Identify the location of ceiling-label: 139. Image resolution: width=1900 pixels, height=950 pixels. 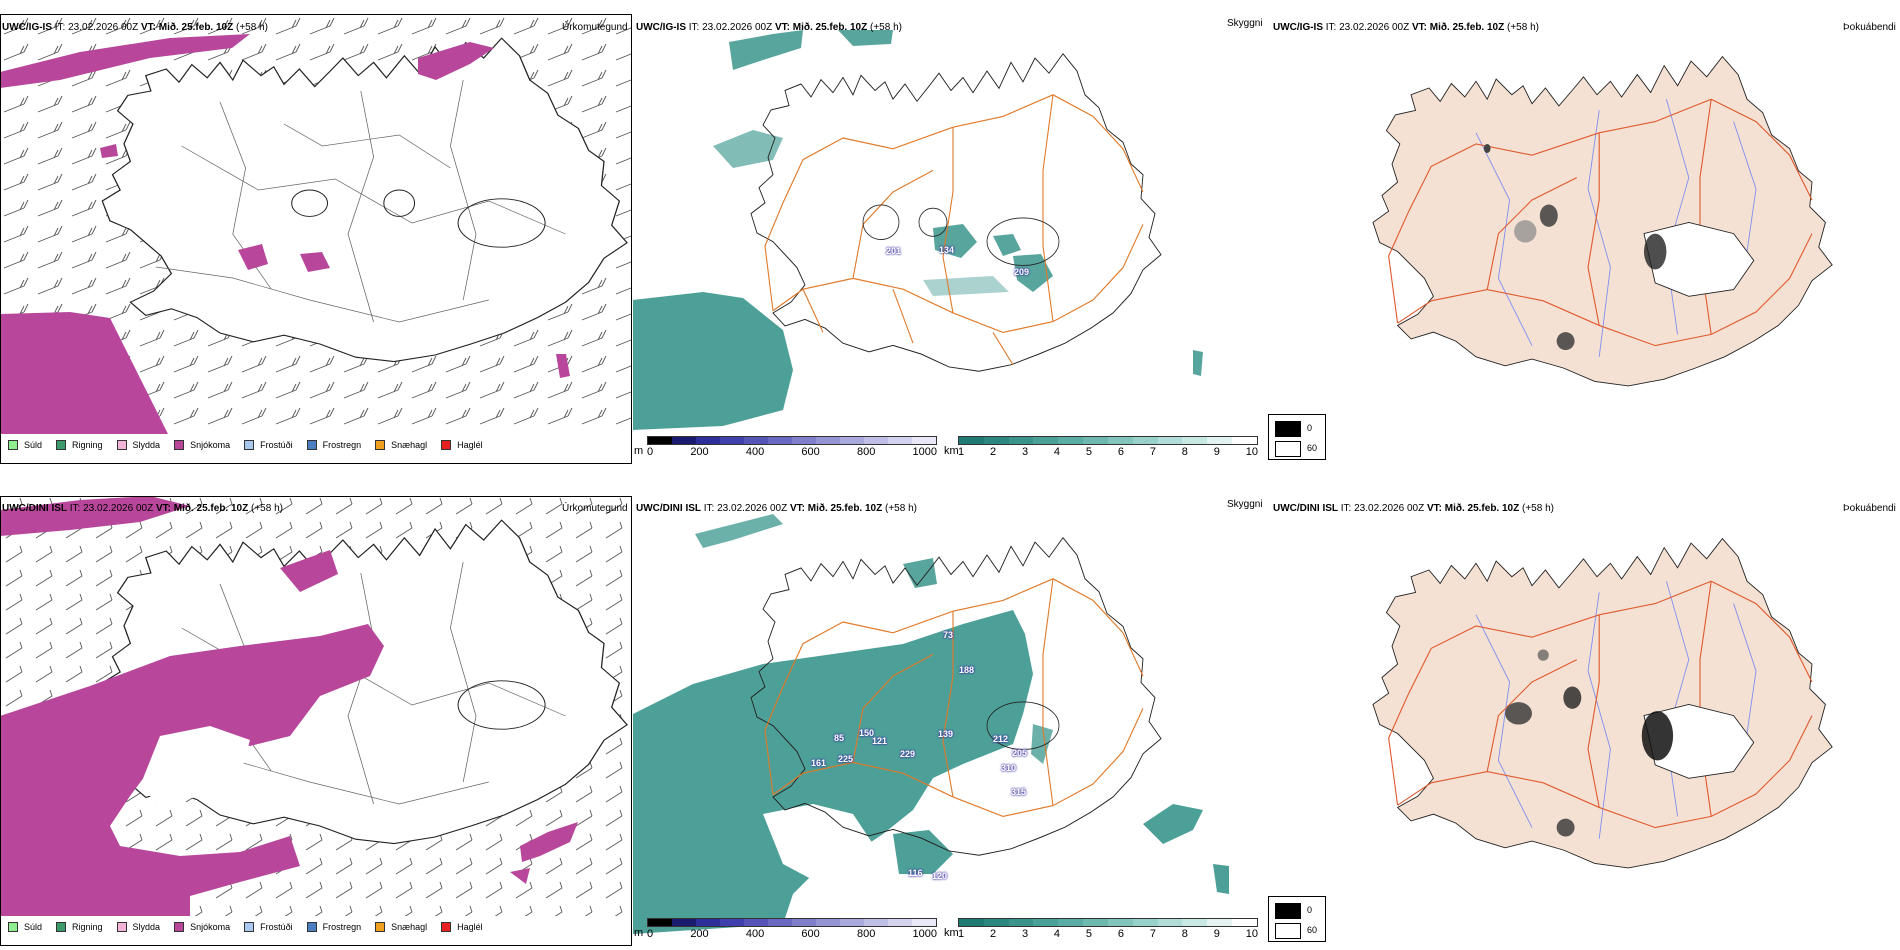
(946, 734).